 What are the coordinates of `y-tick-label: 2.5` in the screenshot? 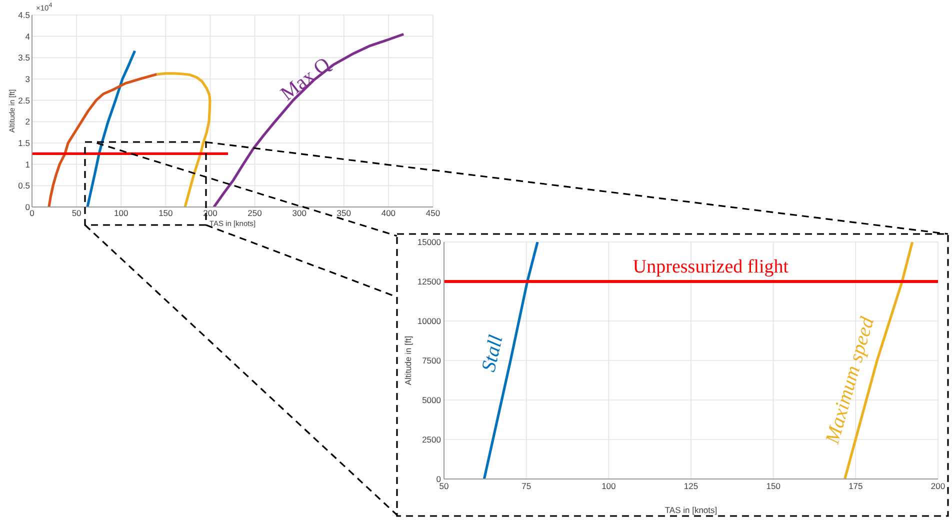 It's located at (24, 100).